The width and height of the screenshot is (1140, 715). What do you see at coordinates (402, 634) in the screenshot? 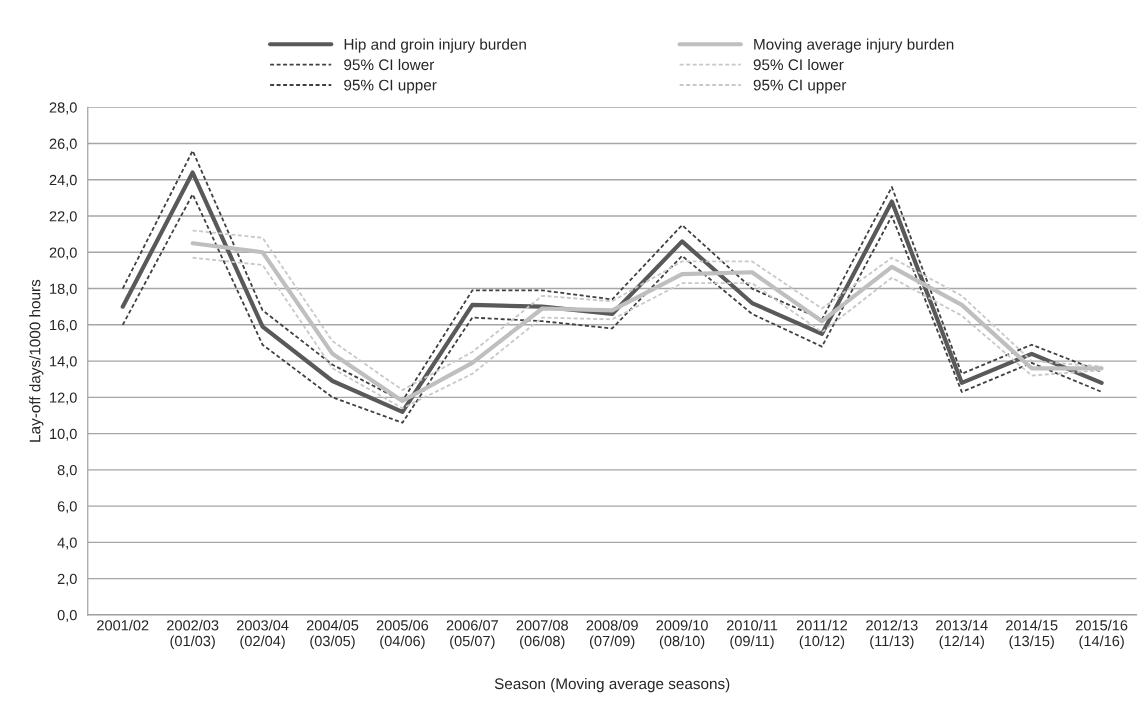
I see `x-tick-label: 2005/06 (04/06)` at bounding box center [402, 634].